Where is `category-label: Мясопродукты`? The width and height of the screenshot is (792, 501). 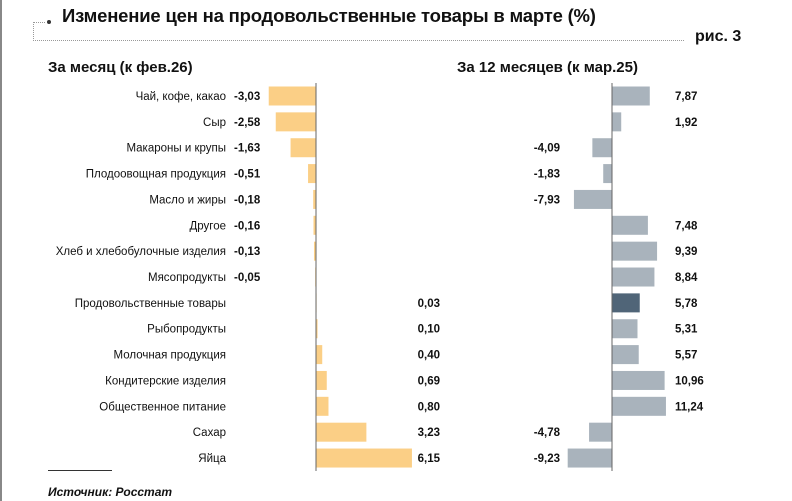 category-label: Мясопродукты is located at coordinates (187, 278).